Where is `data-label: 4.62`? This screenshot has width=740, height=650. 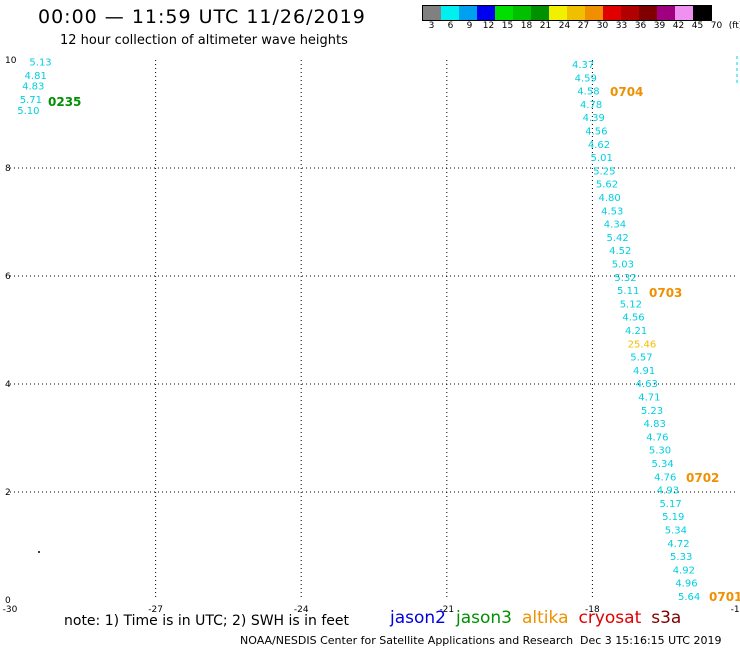 data-label: 4.62 is located at coordinates (599, 145).